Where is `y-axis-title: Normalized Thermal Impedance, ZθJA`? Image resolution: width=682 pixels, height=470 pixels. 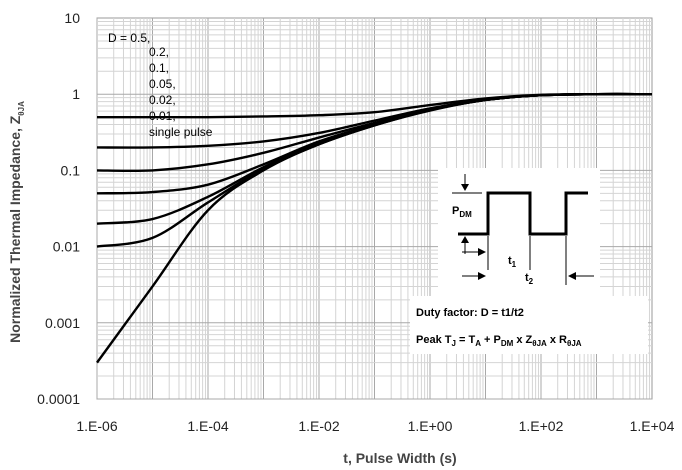 y-axis-title: Normalized Thermal Impedance, ZθJA is located at coordinates (16, 222).